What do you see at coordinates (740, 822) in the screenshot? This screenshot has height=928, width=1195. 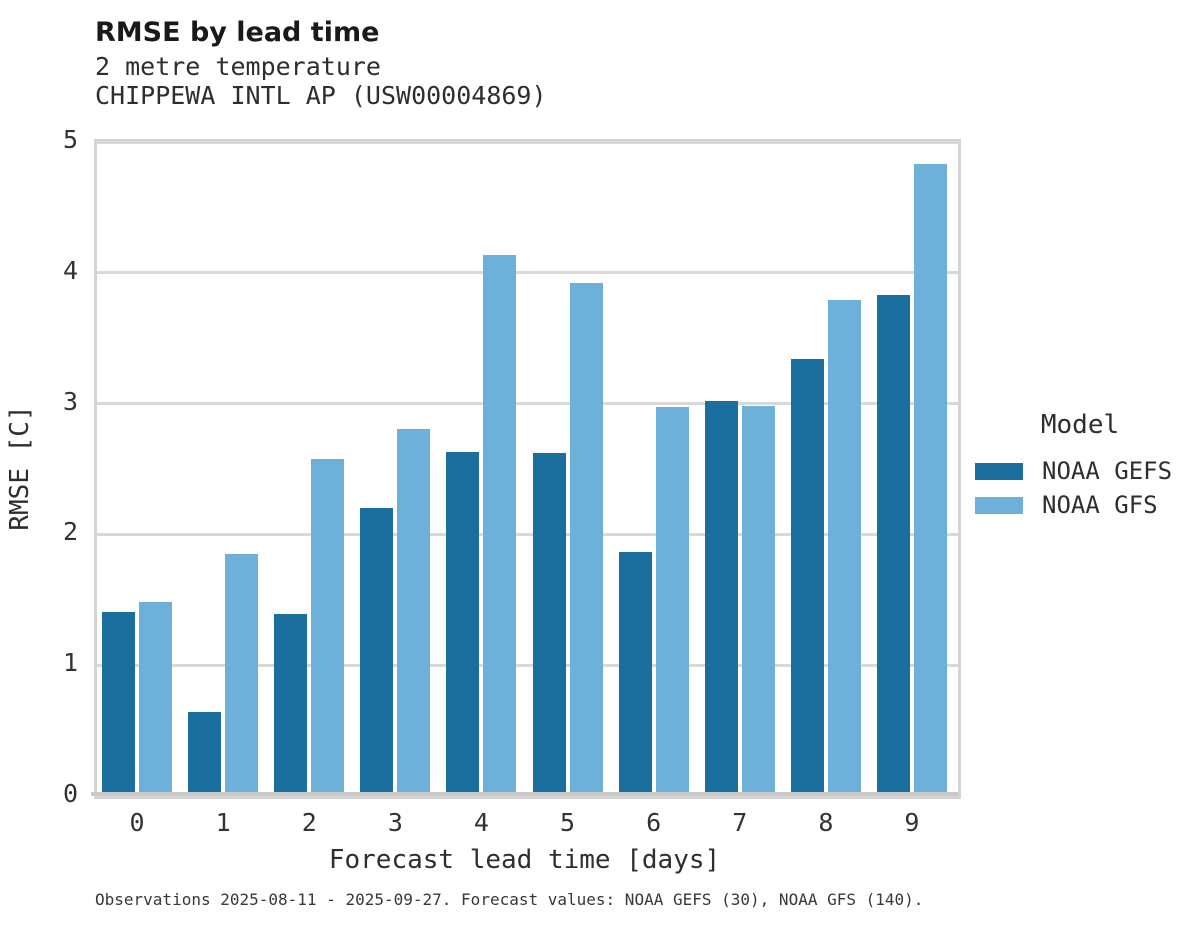 I see `x-tick-label: 7` at bounding box center [740, 822].